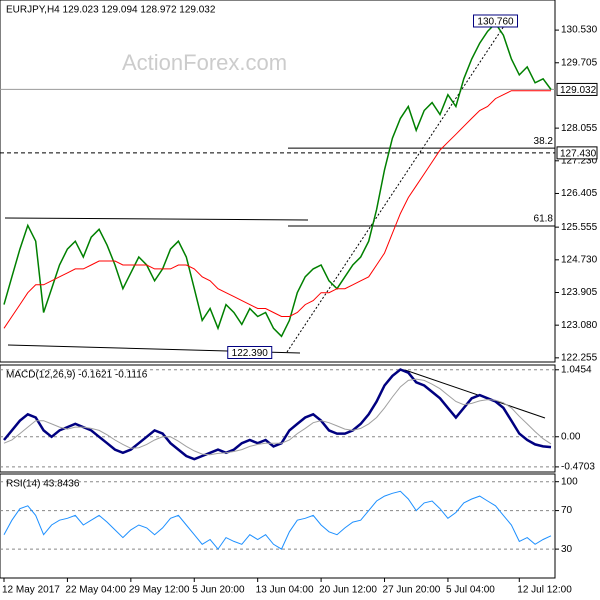 This screenshot has width=600, height=600. Describe the element at coordinates (567, 510) in the screenshot. I see `y-tick-label: 70` at that location.